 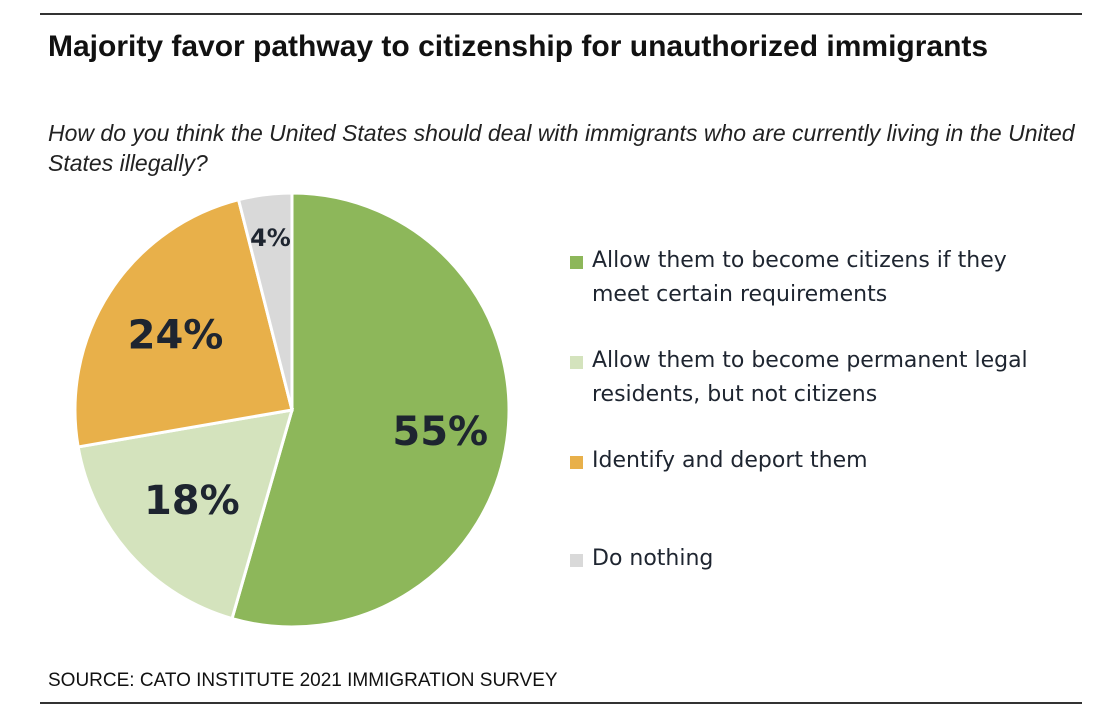 I want to click on slice-label: 55%, so click(x=440, y=432).